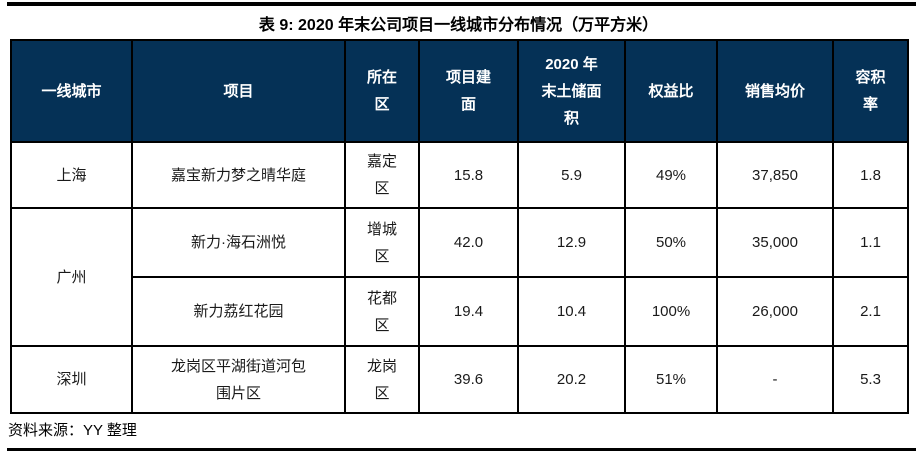 Image resolution: width=922 pixels, height=457 pixels. Describe the element at coordinates (571, 311) in the screenshot. I see `cell-land-reserve: 10.4` at that location.